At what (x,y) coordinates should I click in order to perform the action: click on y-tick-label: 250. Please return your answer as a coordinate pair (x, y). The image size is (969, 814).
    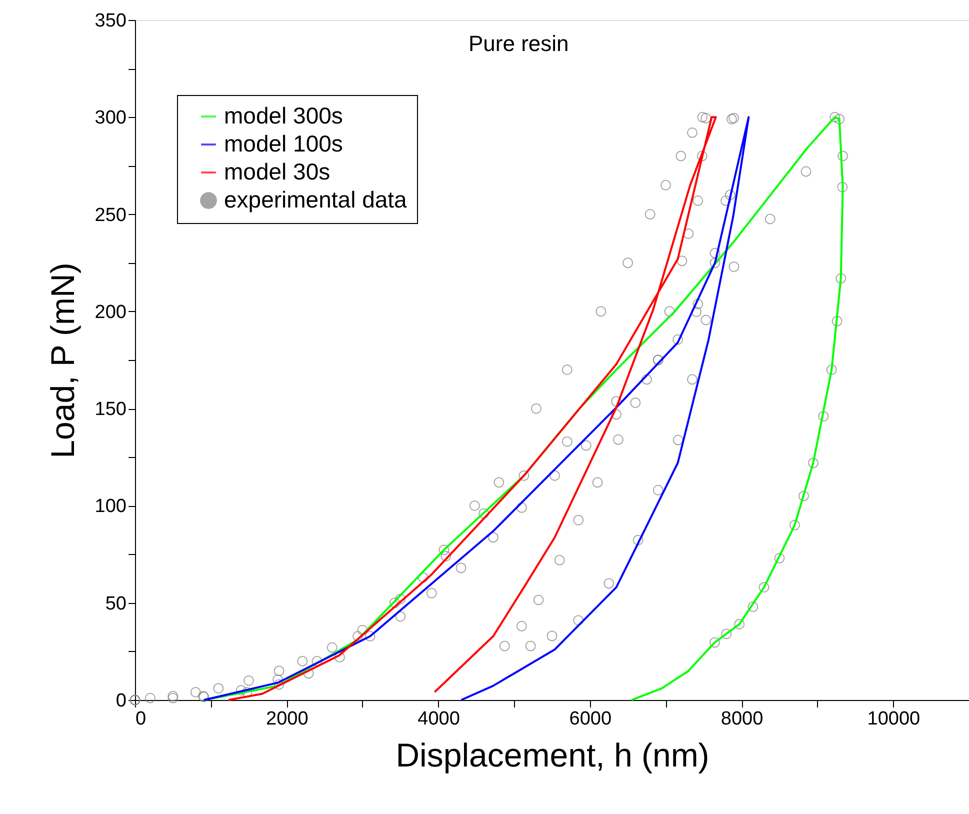
    Looking at the image, I should click on (110, 215).